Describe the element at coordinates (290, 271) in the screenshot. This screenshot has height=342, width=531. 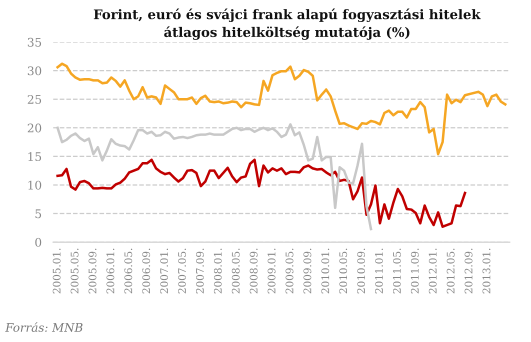
I see `x-tick-label: 2009.05.` at that location.